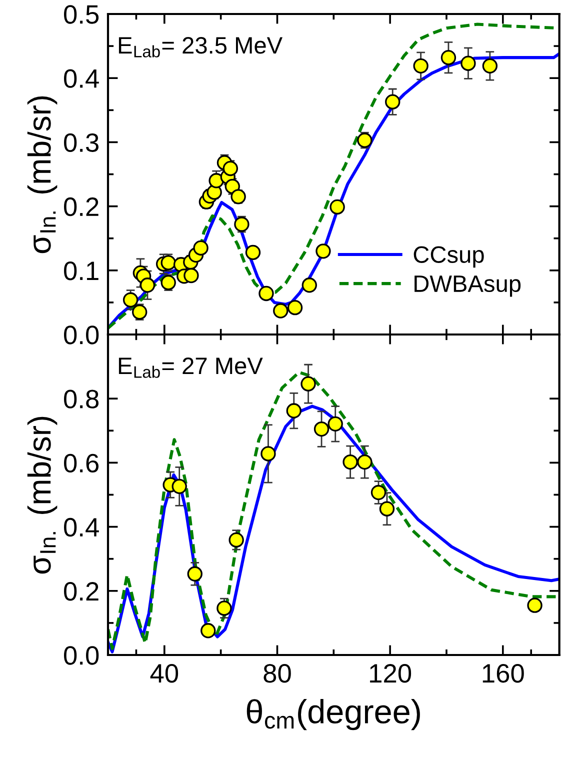 This screenshot has width=561, height=762. Describe the element at coordinates (200, 47) in the screenshot. I see `annotation: E$_{Lab}$= 23.5 MeV` at that location.